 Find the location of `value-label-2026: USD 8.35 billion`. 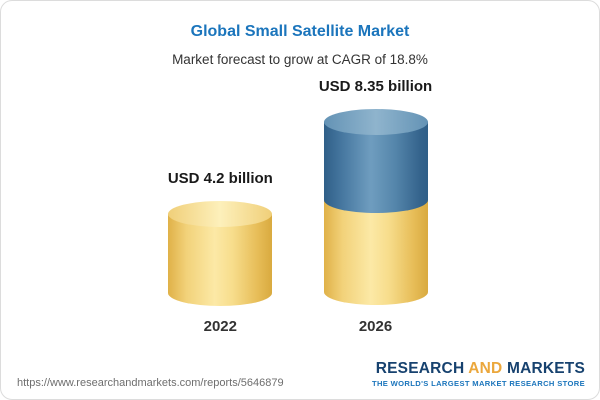

value-label-2026: USD 8.35 billion is located at coordinates (375, 86).